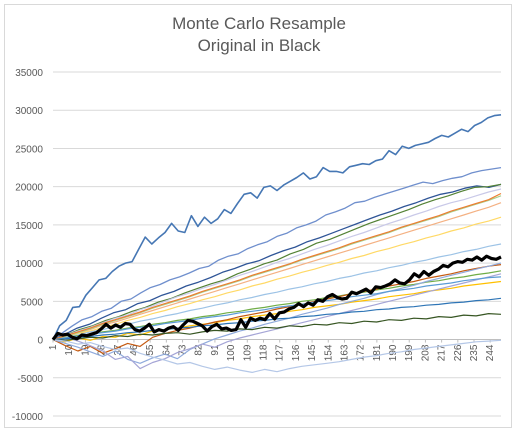  I want to click on x-tick-label-22: 199, so click(409, 352).